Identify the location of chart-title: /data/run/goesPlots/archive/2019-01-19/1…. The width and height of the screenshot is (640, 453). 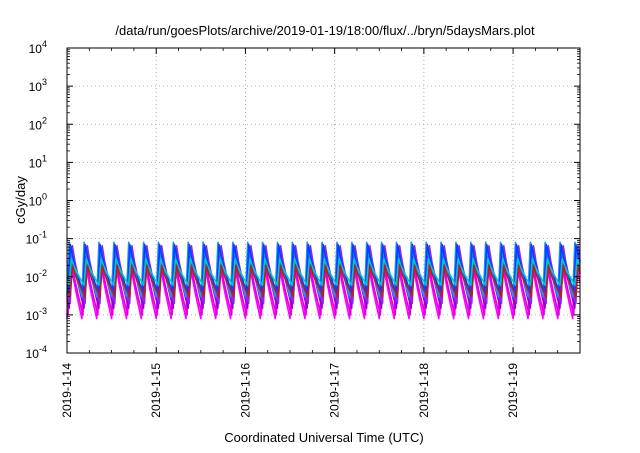
(325, 30).